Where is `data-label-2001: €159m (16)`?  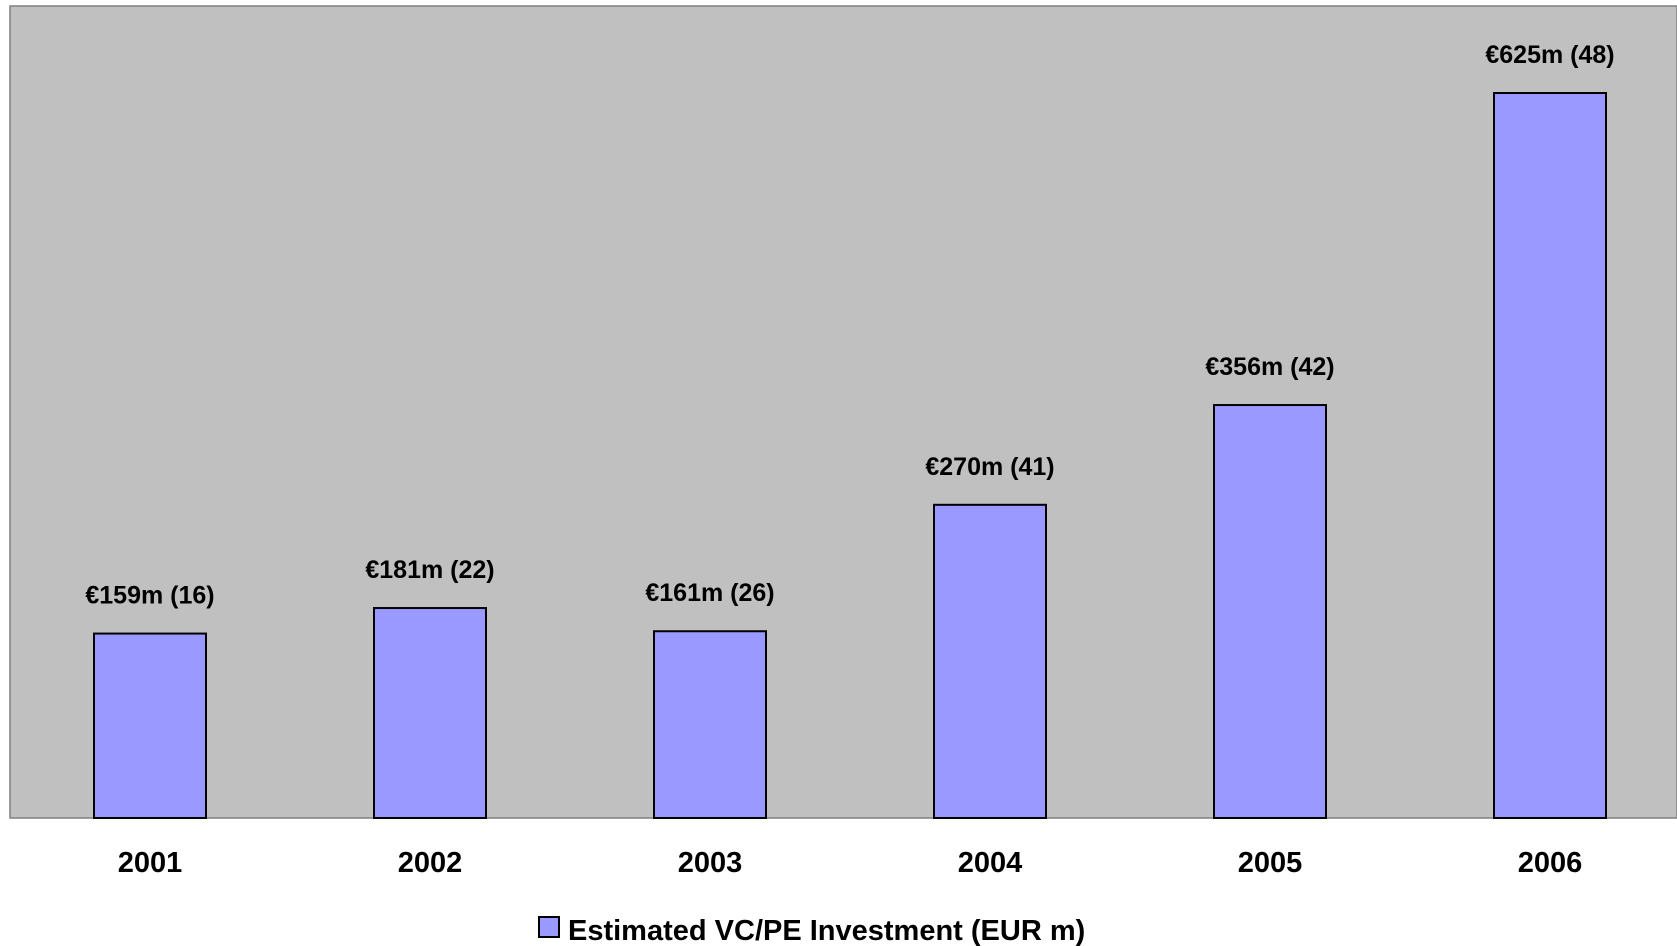
data-label-2001: €159m (16) is located at coordinates (149, 596).